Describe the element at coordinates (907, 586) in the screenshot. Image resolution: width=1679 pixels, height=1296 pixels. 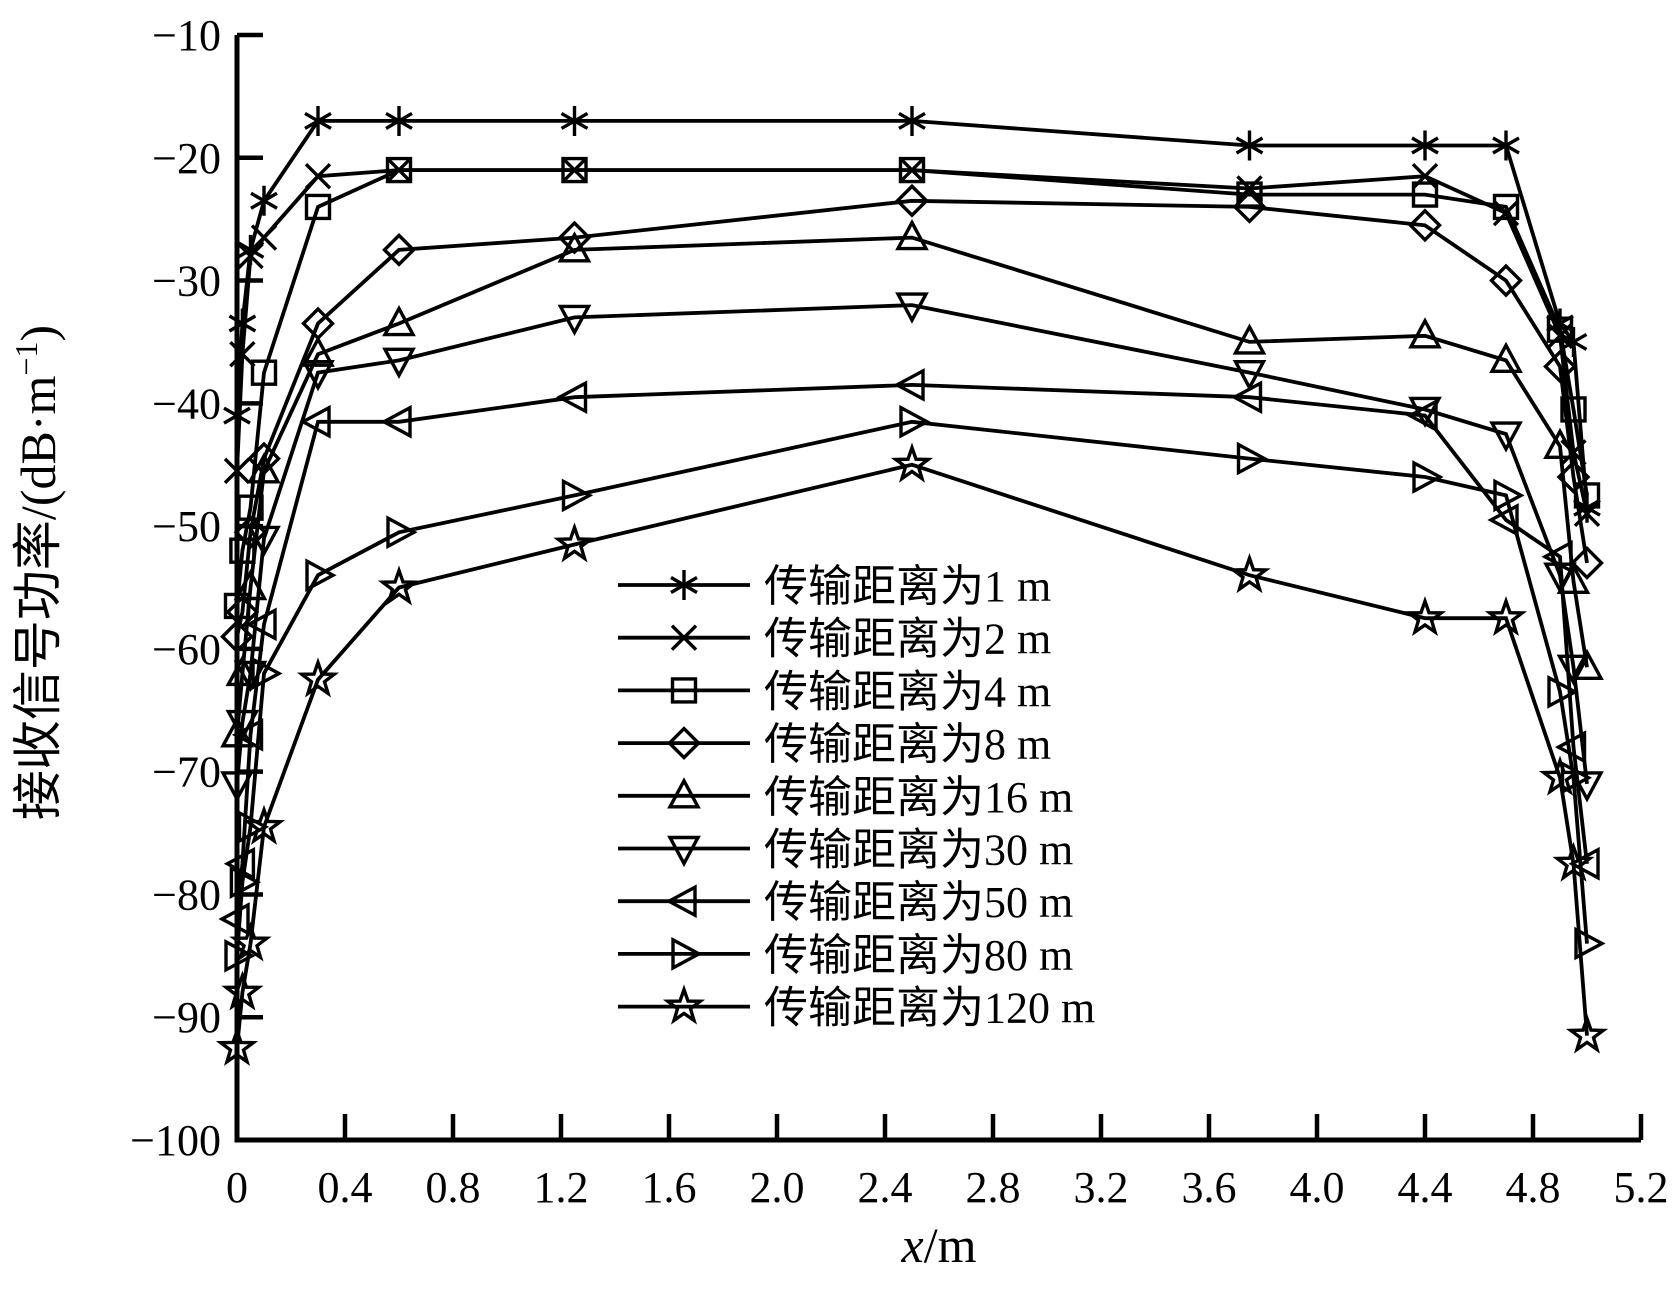
I see `legend-label: 传输距离为1 m` at that location.